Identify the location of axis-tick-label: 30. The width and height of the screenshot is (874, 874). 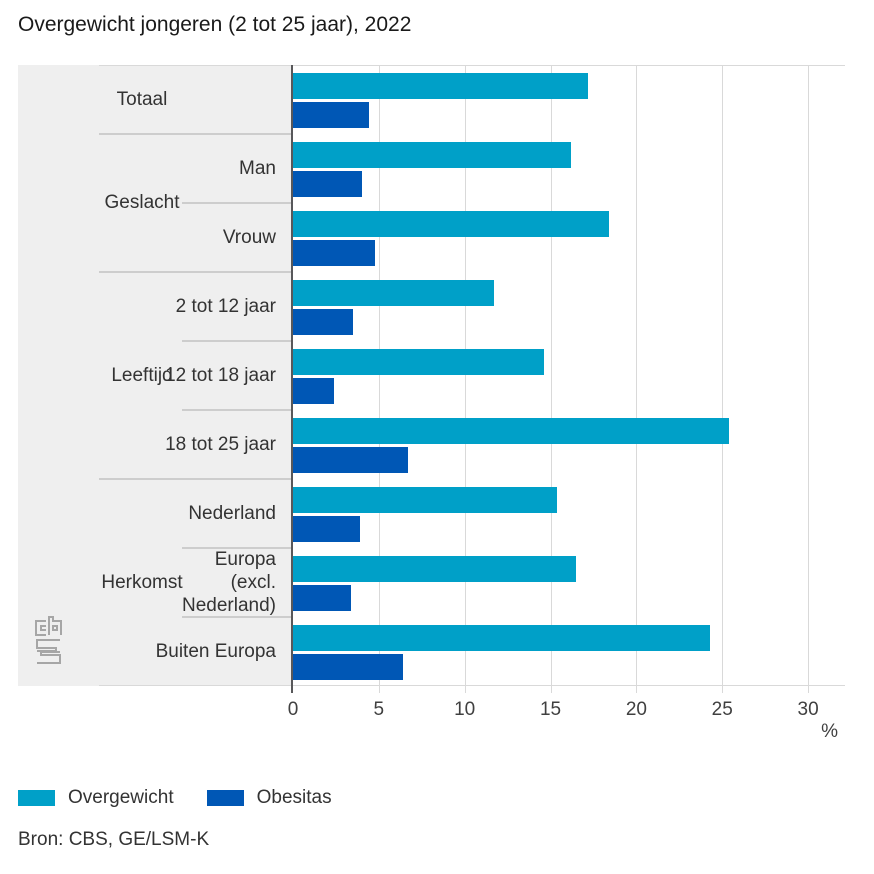
(808, 709).